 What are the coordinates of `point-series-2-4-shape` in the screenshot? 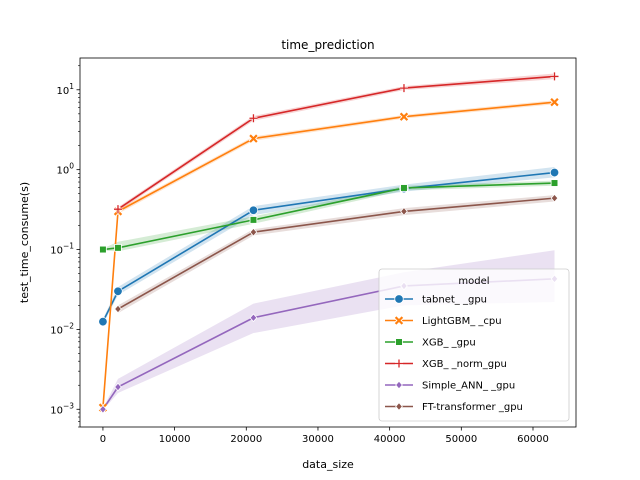 It's located at (554, 183).